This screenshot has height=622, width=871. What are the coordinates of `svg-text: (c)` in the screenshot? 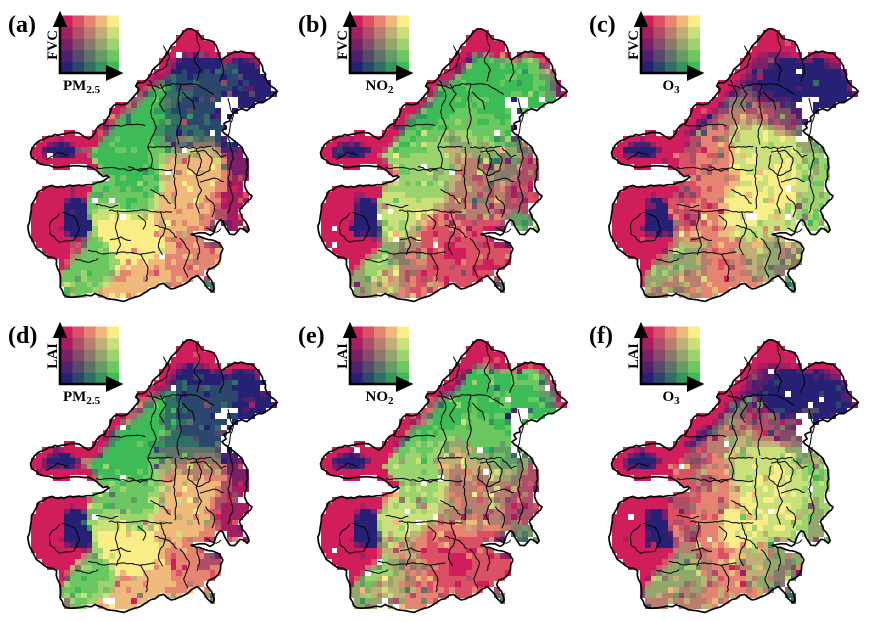 It's located at (602, 25).